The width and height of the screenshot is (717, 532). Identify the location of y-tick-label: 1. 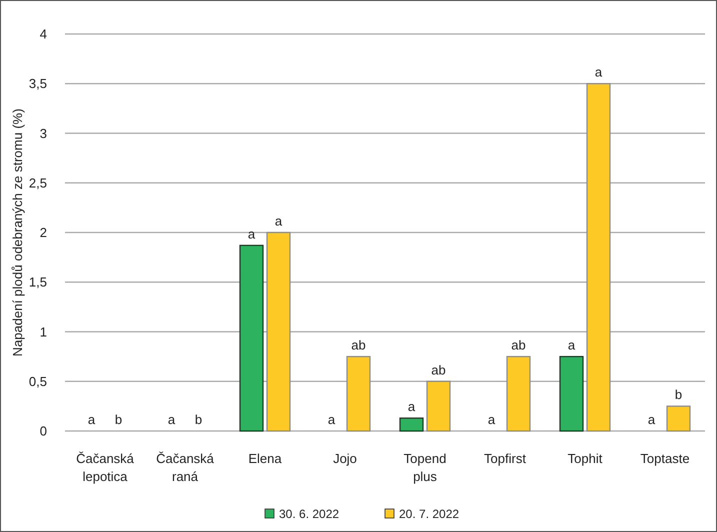
(43, 332).